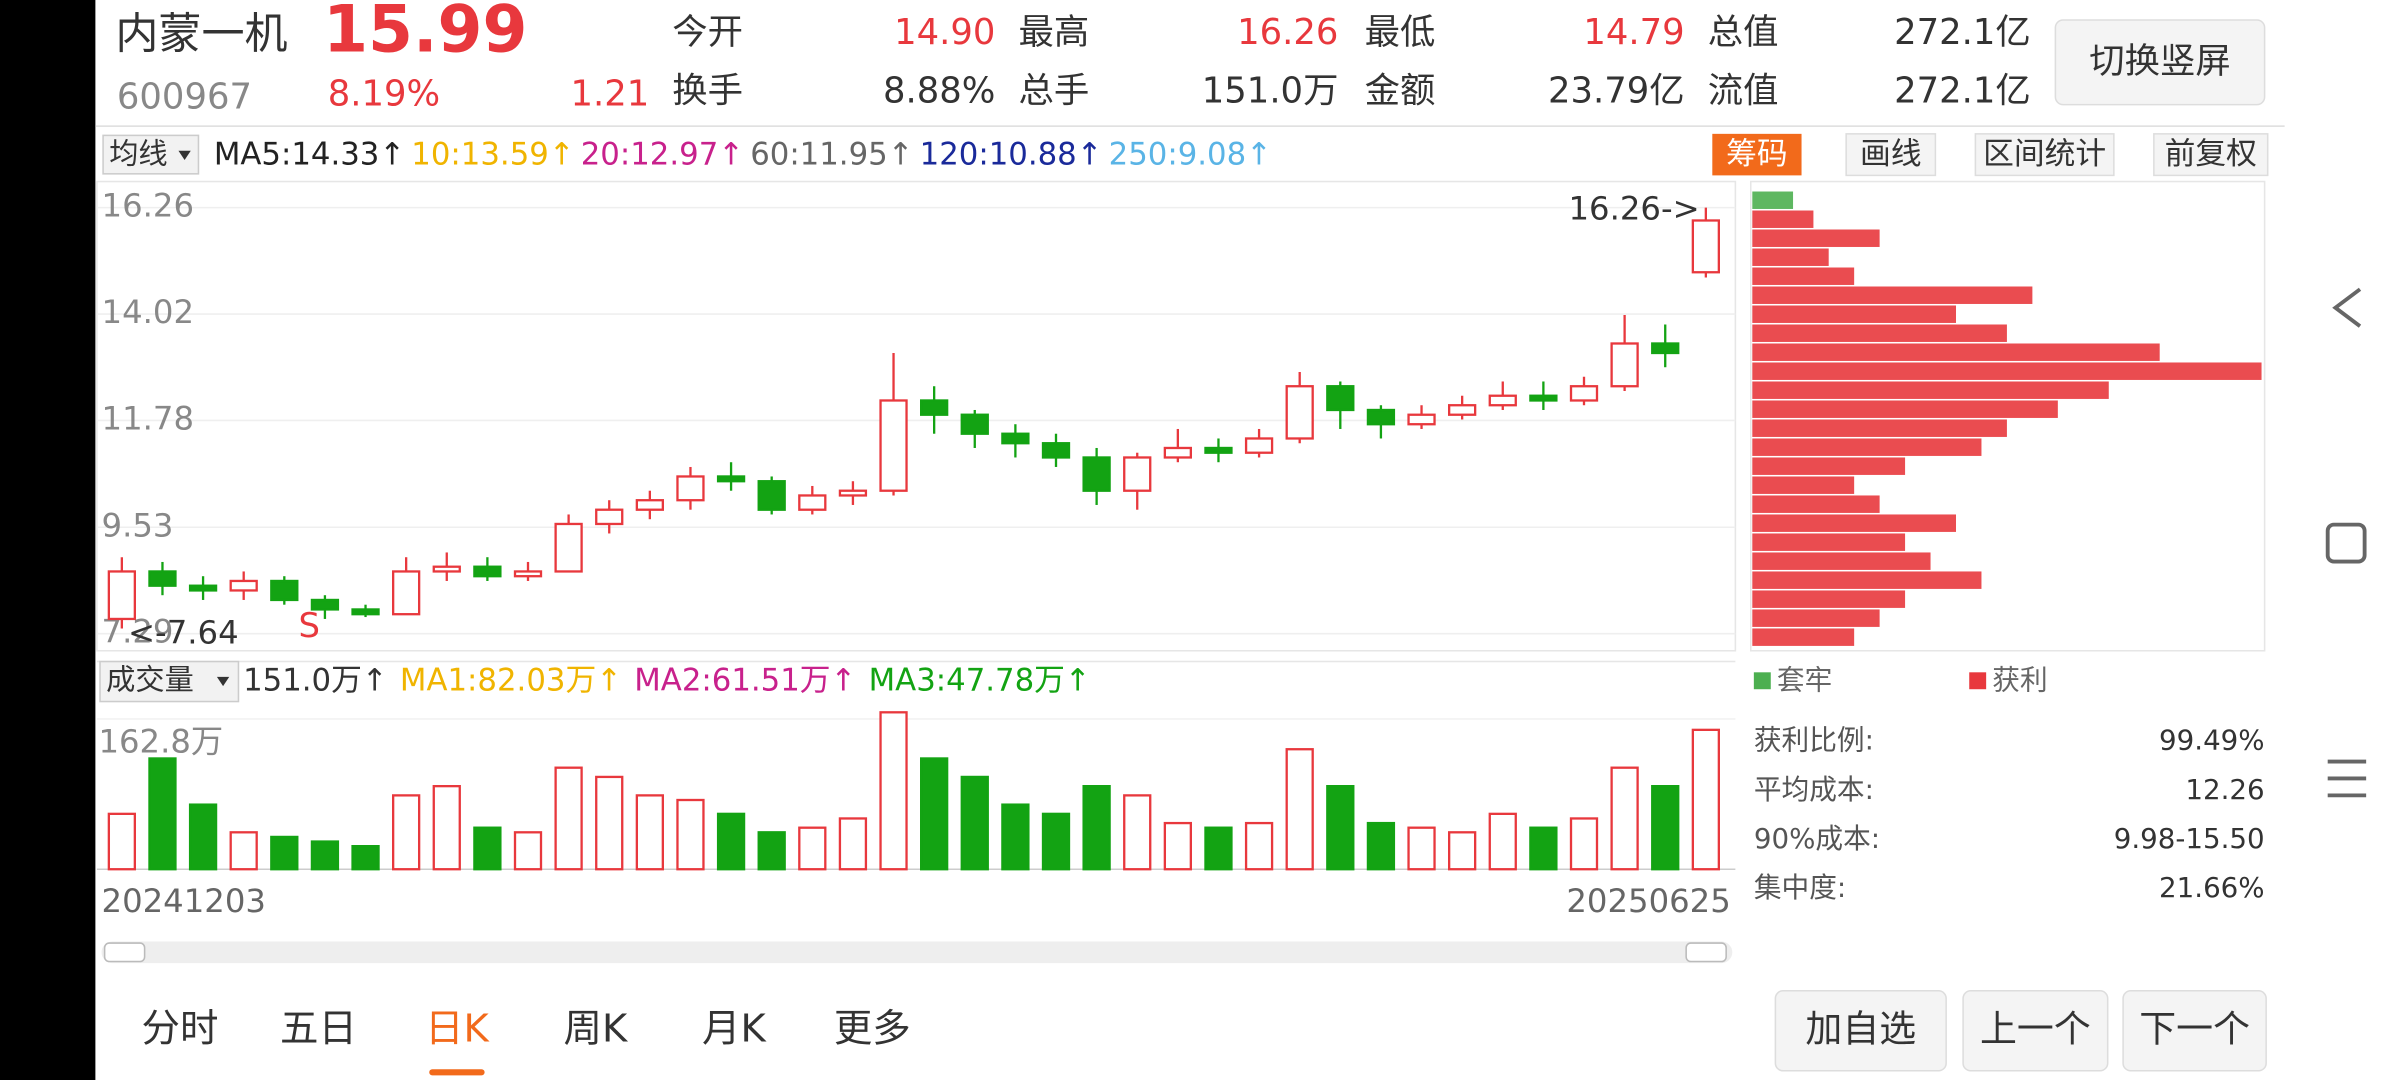  Describe the element at coordinates (138, 525) in the screenshot. I see `y-tick-label: 9.53` at that location.